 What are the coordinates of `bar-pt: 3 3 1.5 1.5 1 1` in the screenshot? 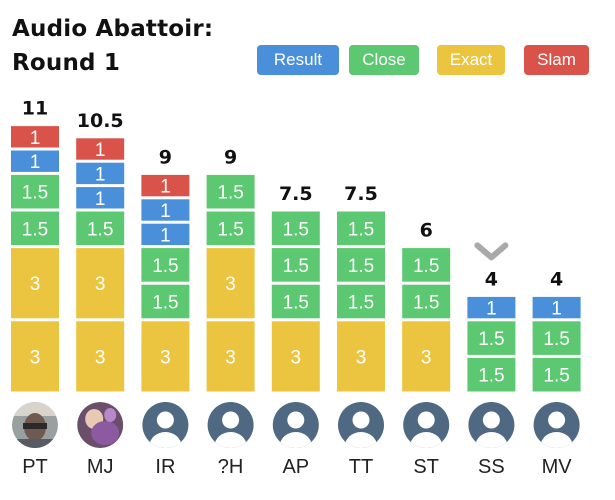 It's located at (35, 259).